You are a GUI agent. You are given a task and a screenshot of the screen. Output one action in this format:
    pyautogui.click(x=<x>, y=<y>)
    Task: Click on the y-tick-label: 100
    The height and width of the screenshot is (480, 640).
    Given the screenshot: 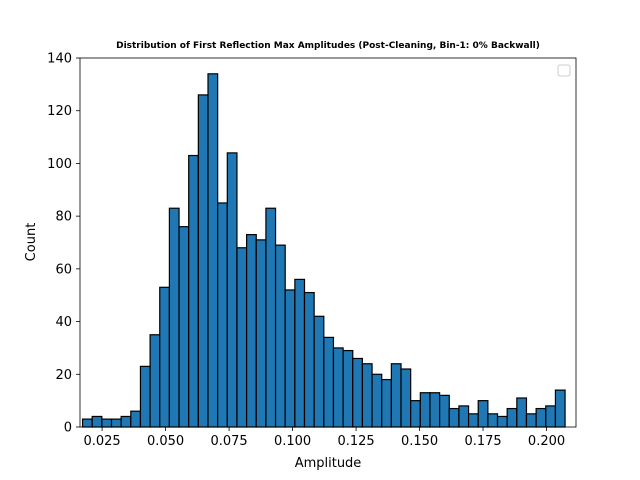 What is the action you would take?
    pyautogui.click(x=59, y=164)
    